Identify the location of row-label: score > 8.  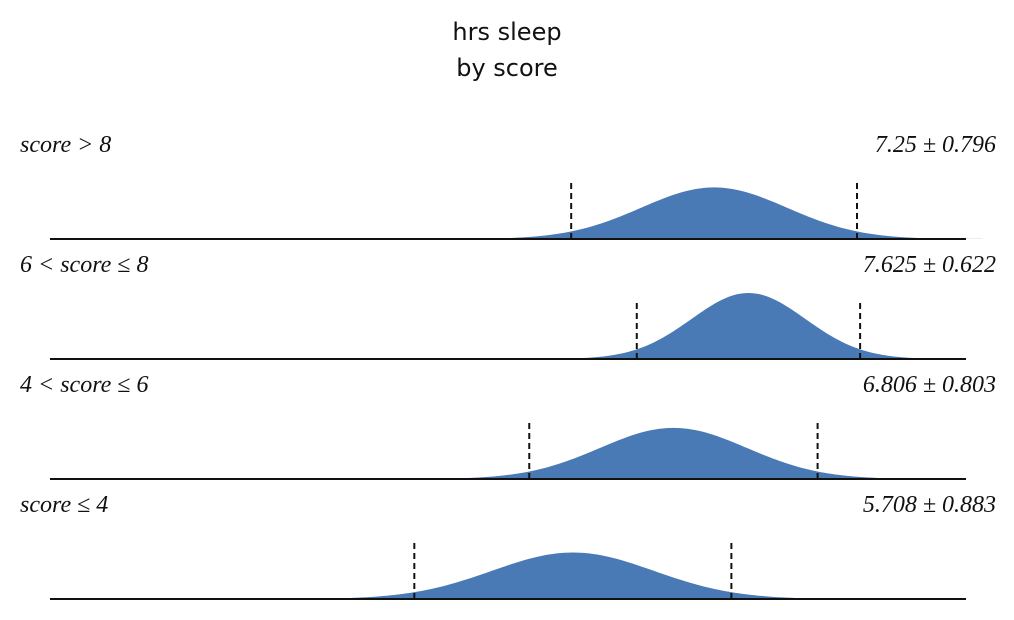
(65, 145).